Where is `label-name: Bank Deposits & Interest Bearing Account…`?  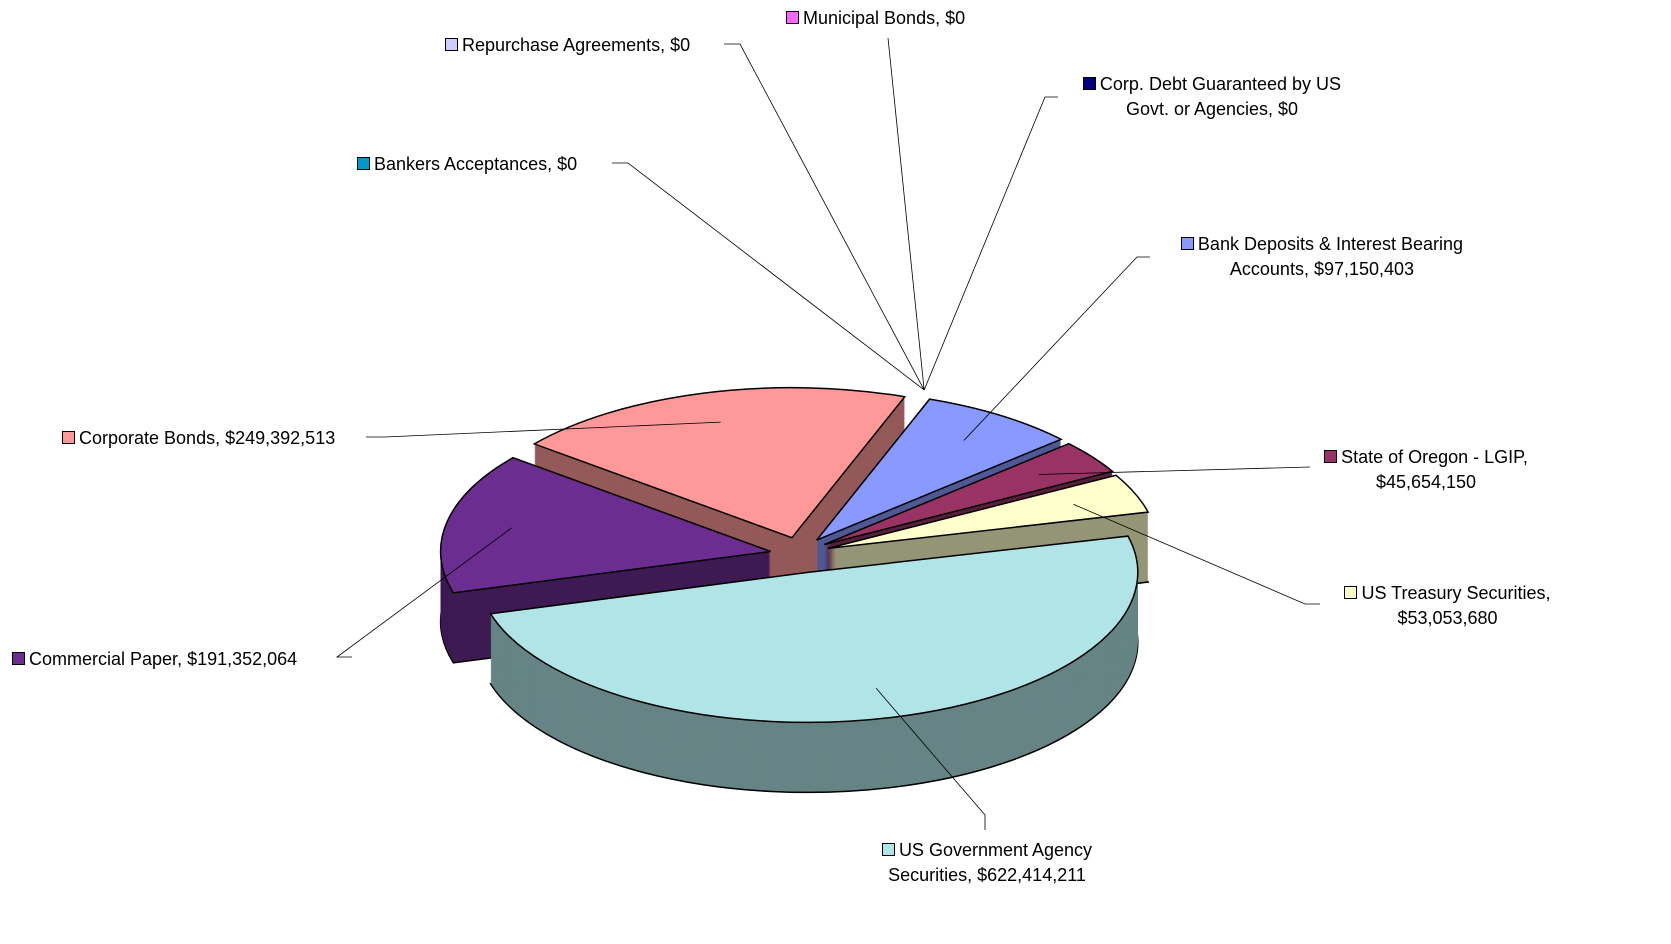
label-name: Bank Deposits & Interest Bearing Account… is located at coordinates (1330, 256).